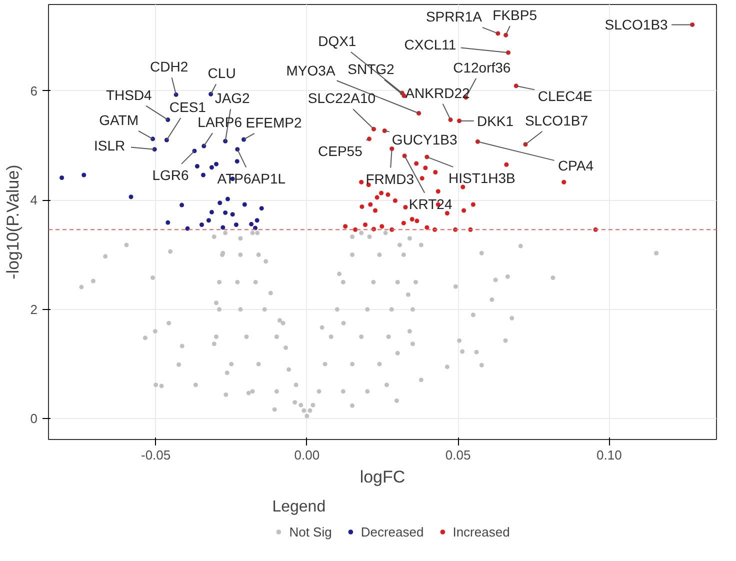  I want to click on y-axis-title: -log10(P.Value), so click(12, 222).